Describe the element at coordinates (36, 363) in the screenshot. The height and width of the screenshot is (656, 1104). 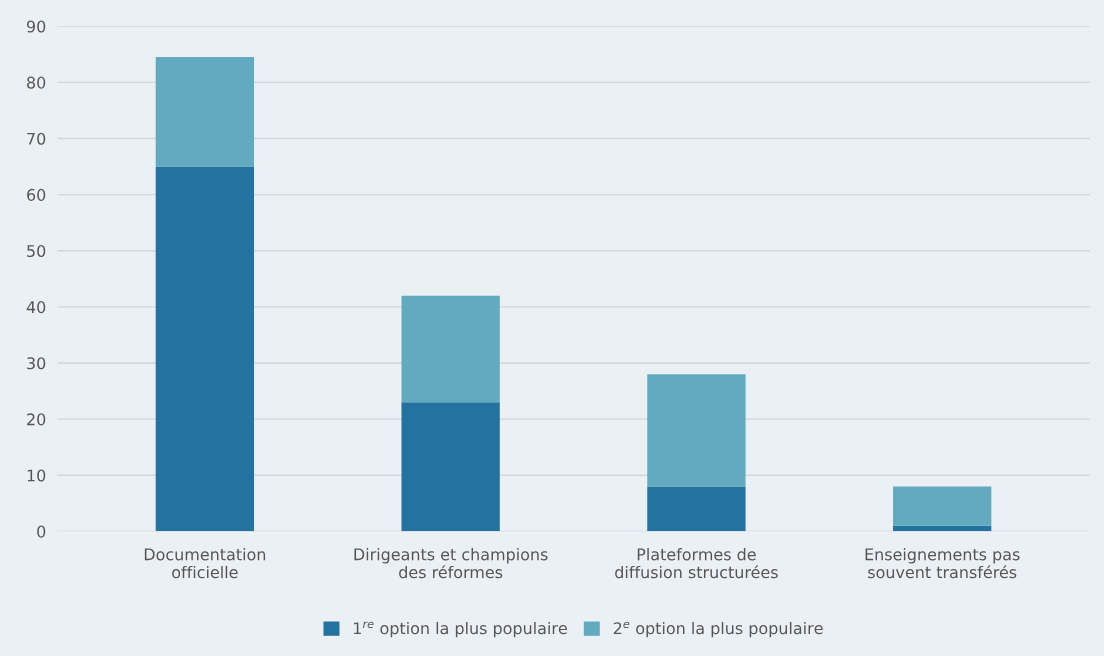
I see `y-tick-label: 30` at that location.